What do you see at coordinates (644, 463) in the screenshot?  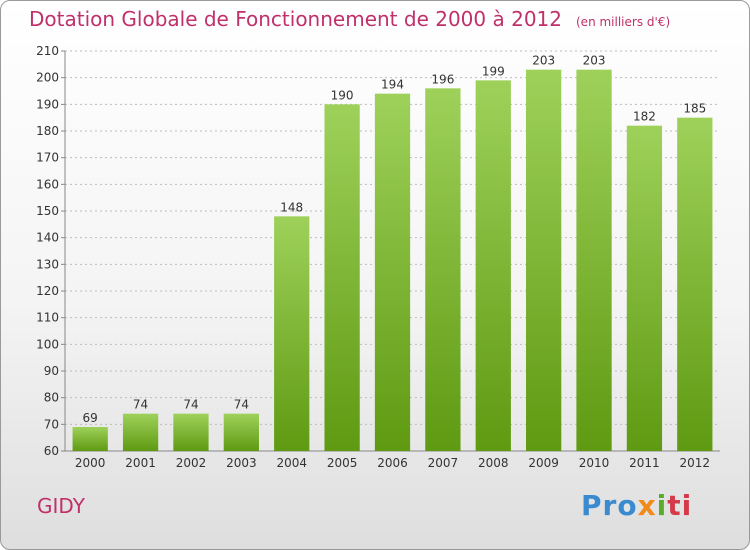 I see `x-tick-label: 2011` at bounding box center [644, 463].